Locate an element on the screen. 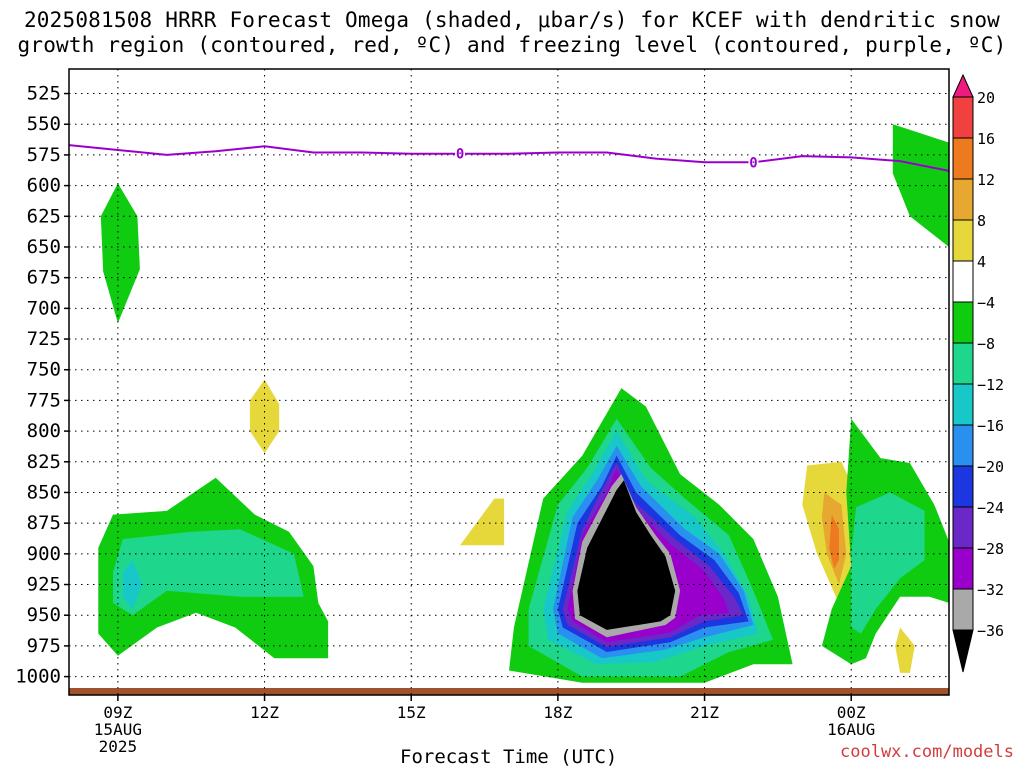 This screenshot has width=1024, height=768. freezing-level-label-2: 0 is located at coordinates (753, 162).